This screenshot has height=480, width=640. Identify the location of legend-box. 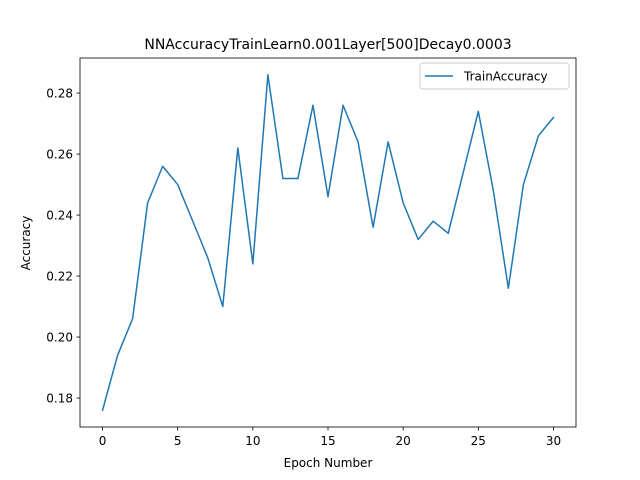
(494, 76).